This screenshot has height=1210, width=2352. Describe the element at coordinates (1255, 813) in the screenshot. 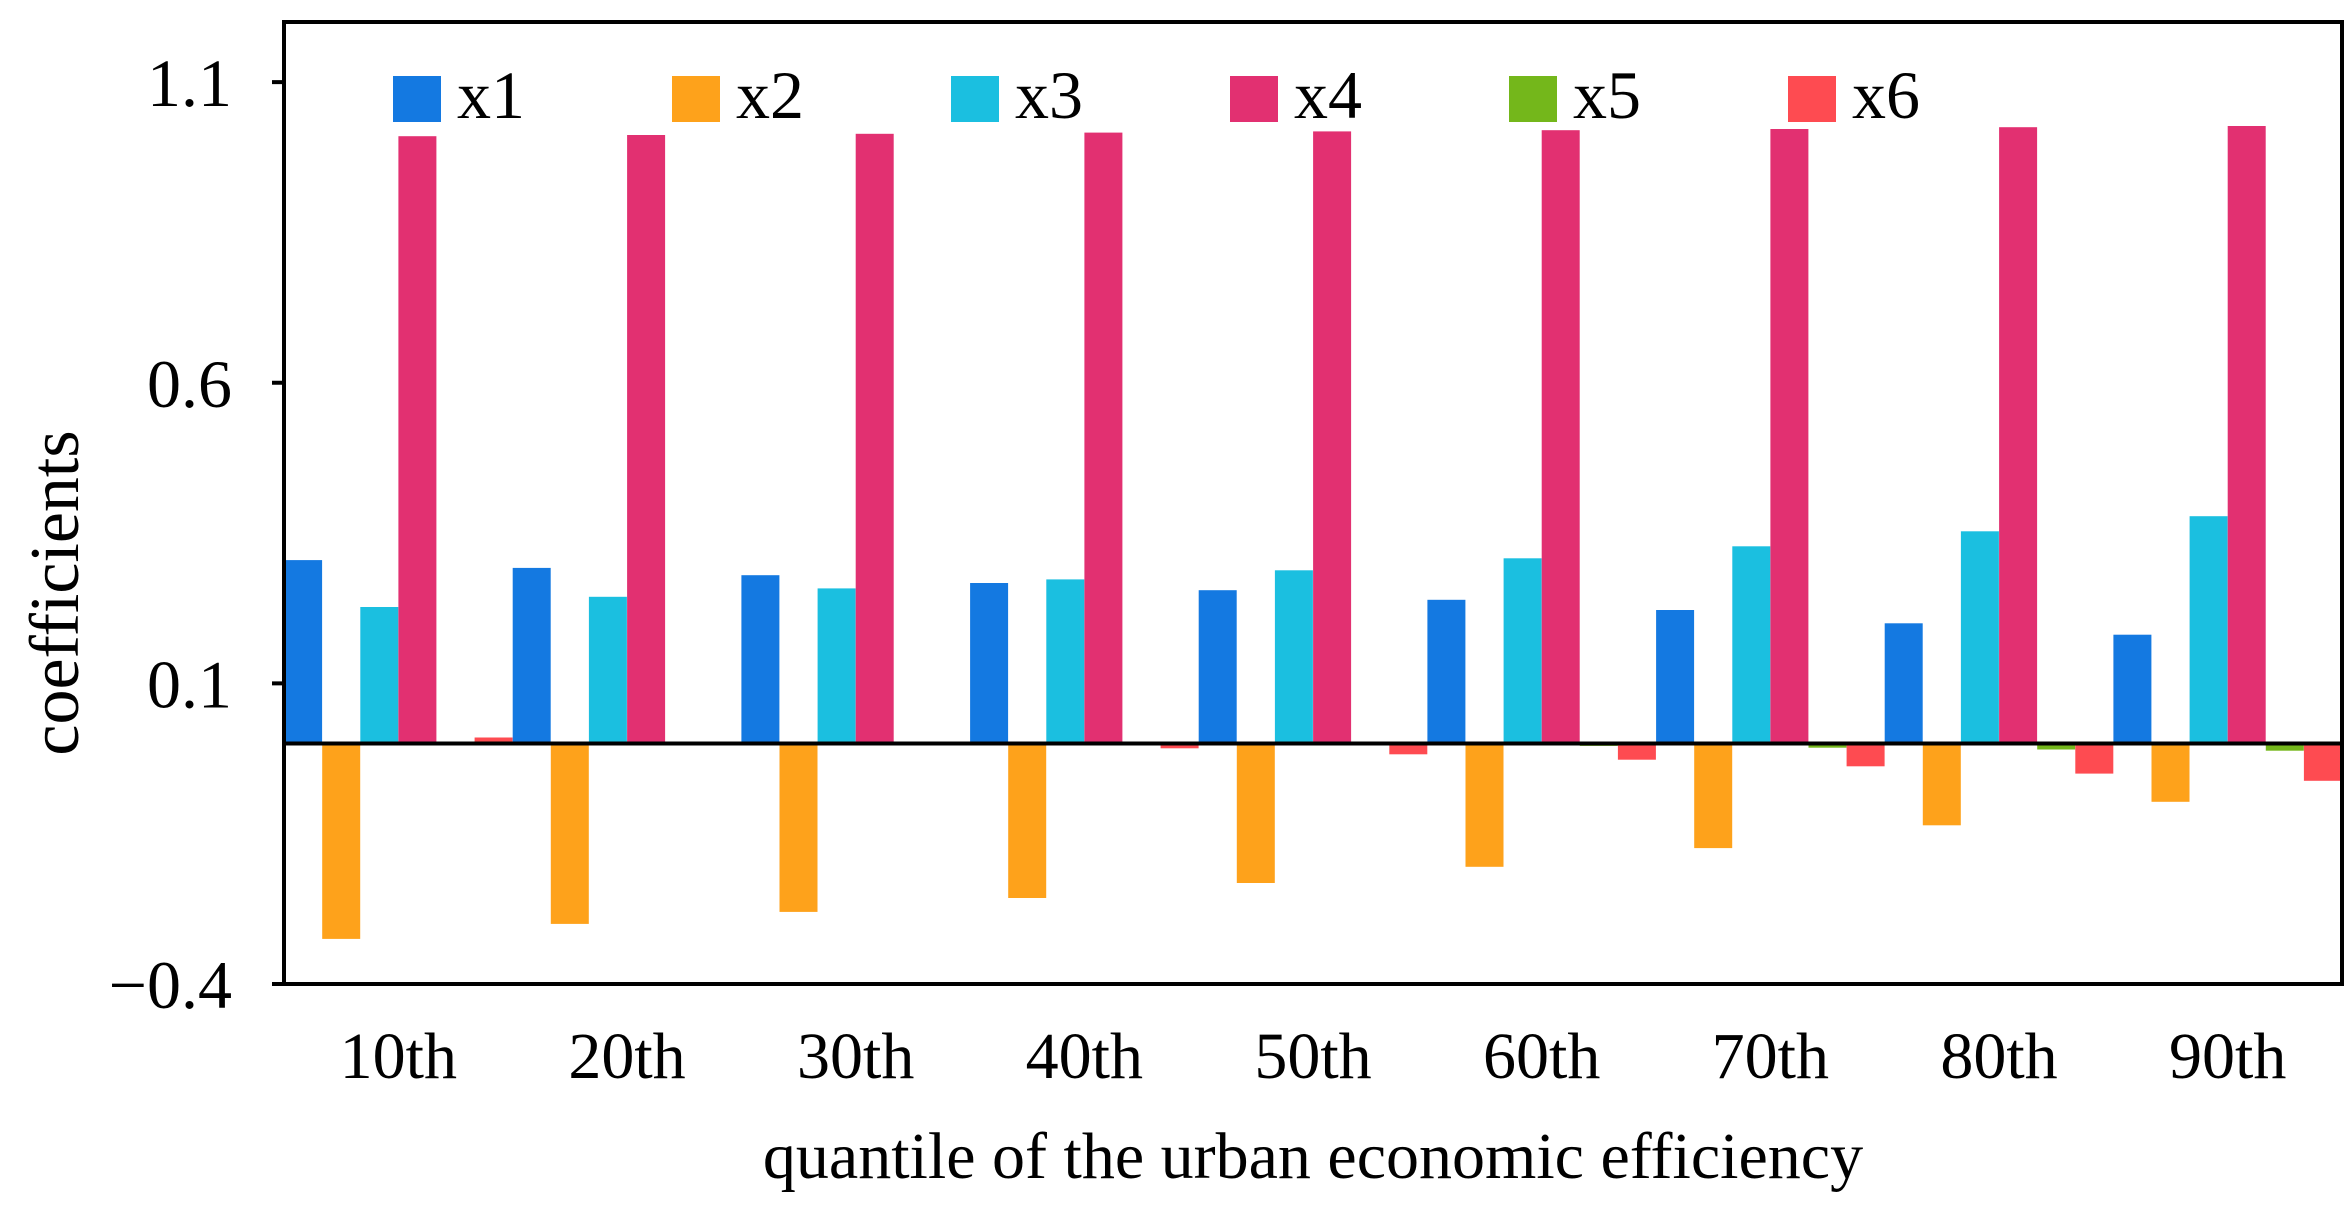

I see `bar-x2-50th` at that location.